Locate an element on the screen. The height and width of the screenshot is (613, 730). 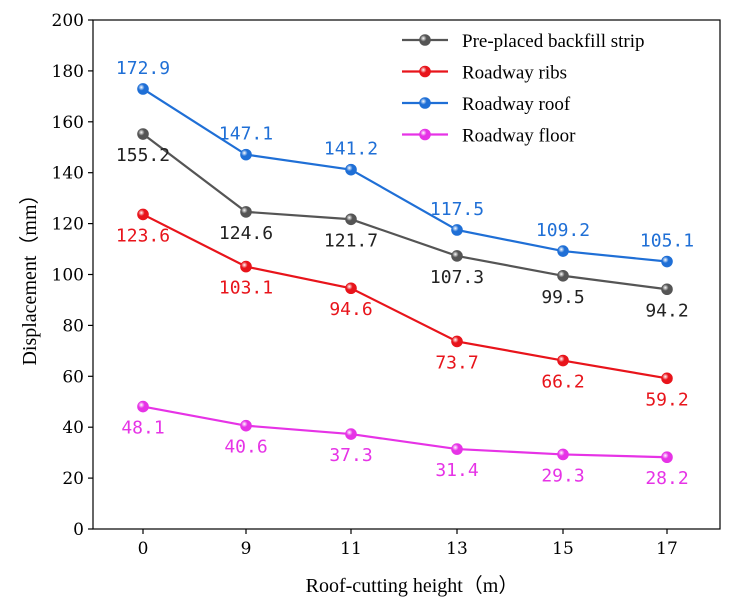
data-label: 99.5 is located at coordinates (562, 297).